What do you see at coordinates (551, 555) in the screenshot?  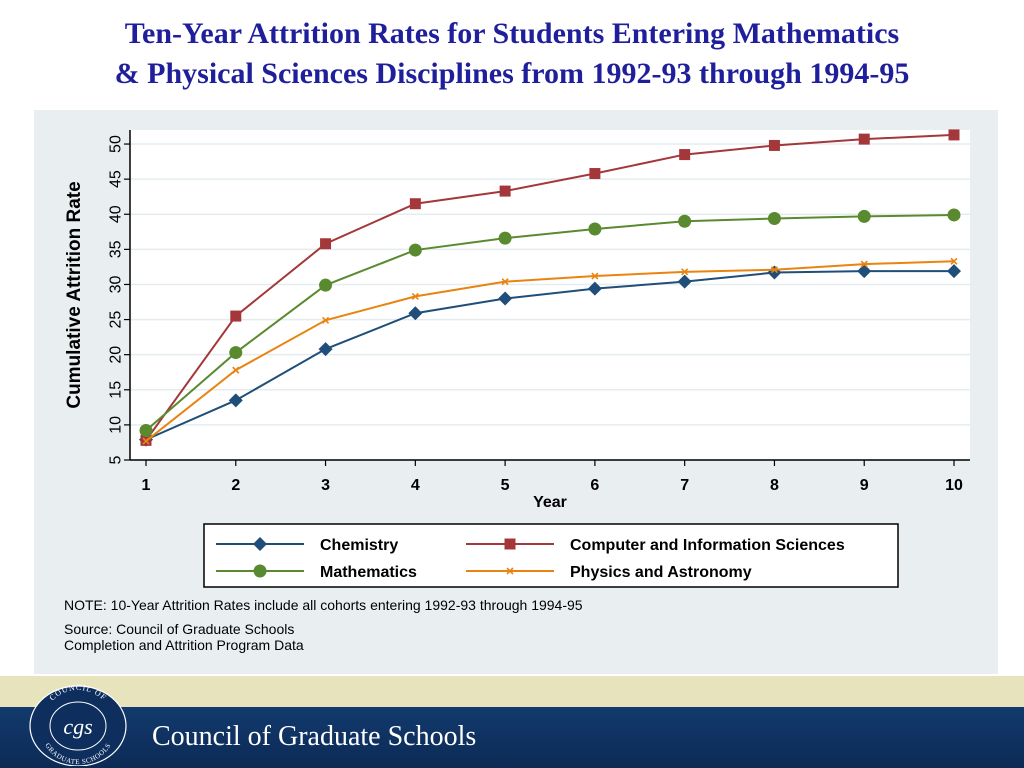 I see `legend-box` at bounding box center [551, 555].